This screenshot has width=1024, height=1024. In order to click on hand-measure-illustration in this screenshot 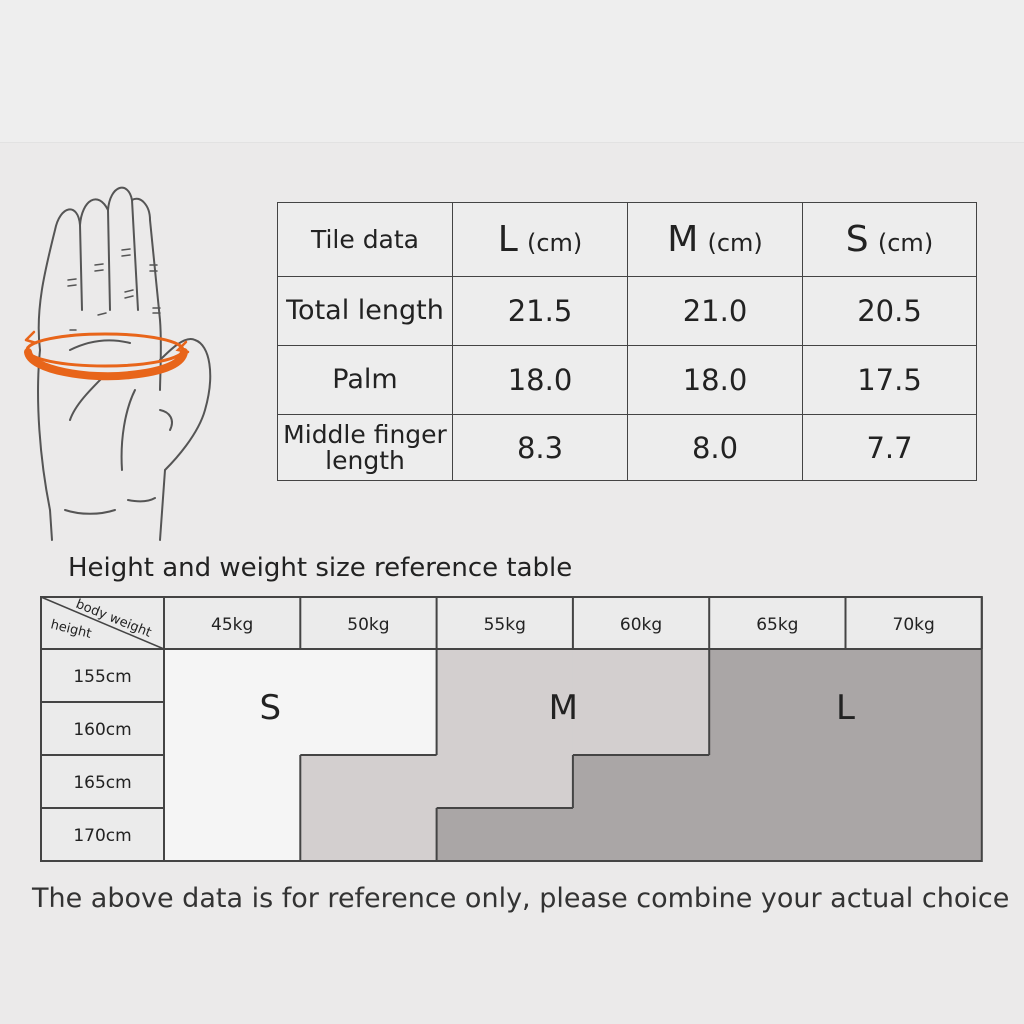, I will do `click(118, 363)`.